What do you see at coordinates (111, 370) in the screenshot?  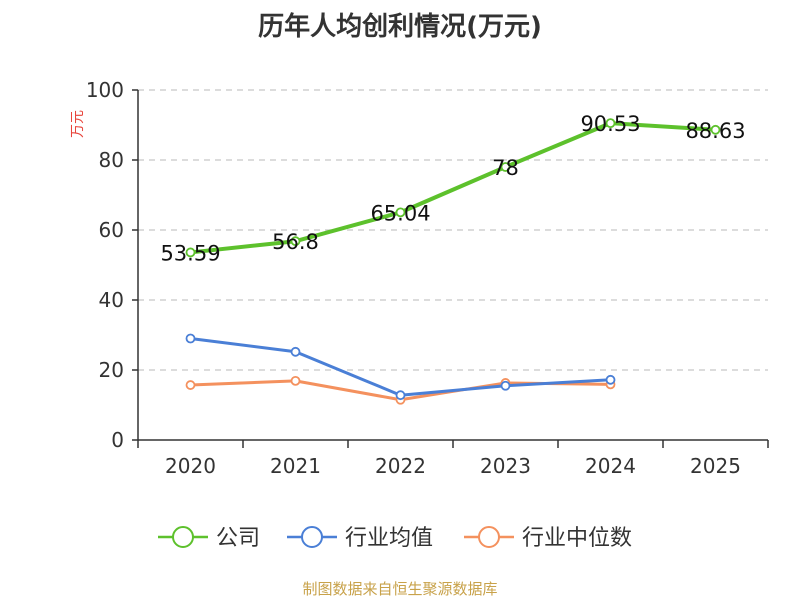 I see `y-tick-label: 20` at bounding box center [111, 370].